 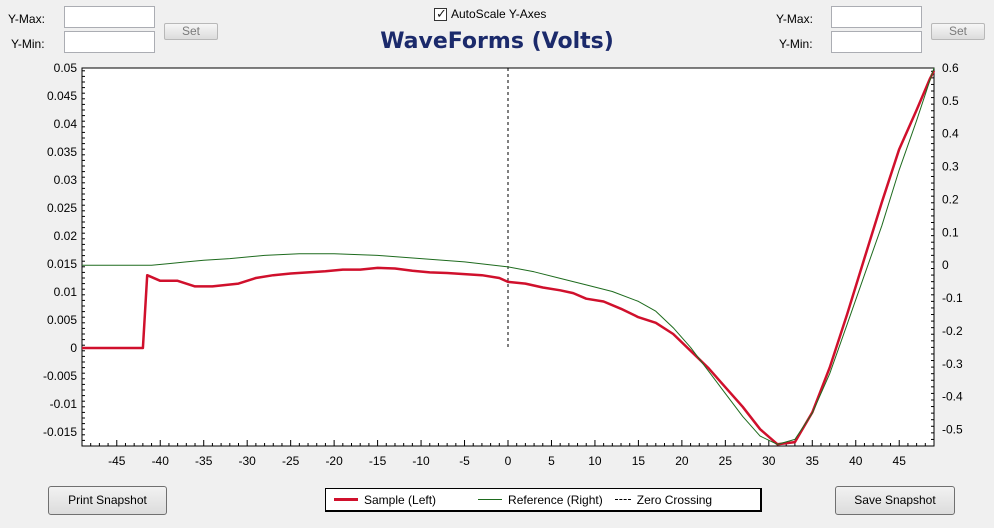 I want to click on y-left-tick-label: 0.02, so click(x=66, y=236).